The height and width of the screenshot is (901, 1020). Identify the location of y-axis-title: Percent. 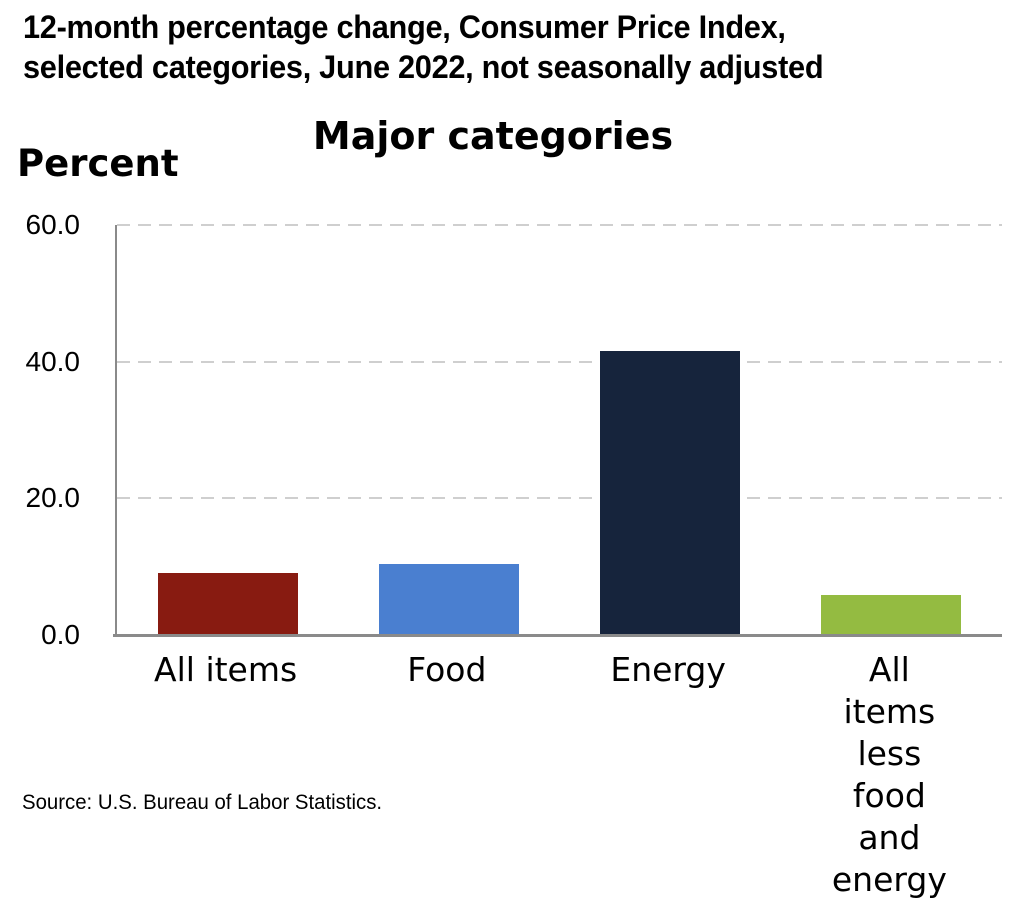
(98, 163).